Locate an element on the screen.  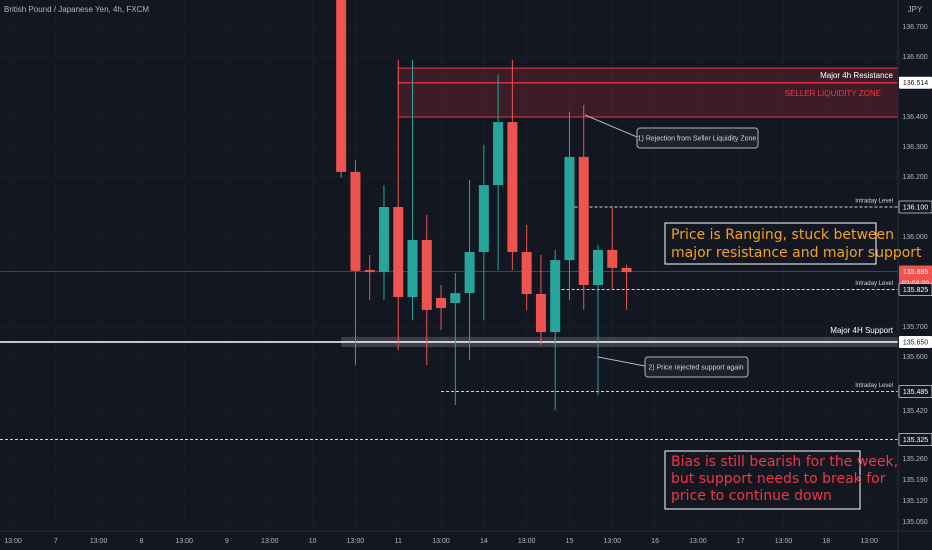
zone is located at coordinates (647, 100).